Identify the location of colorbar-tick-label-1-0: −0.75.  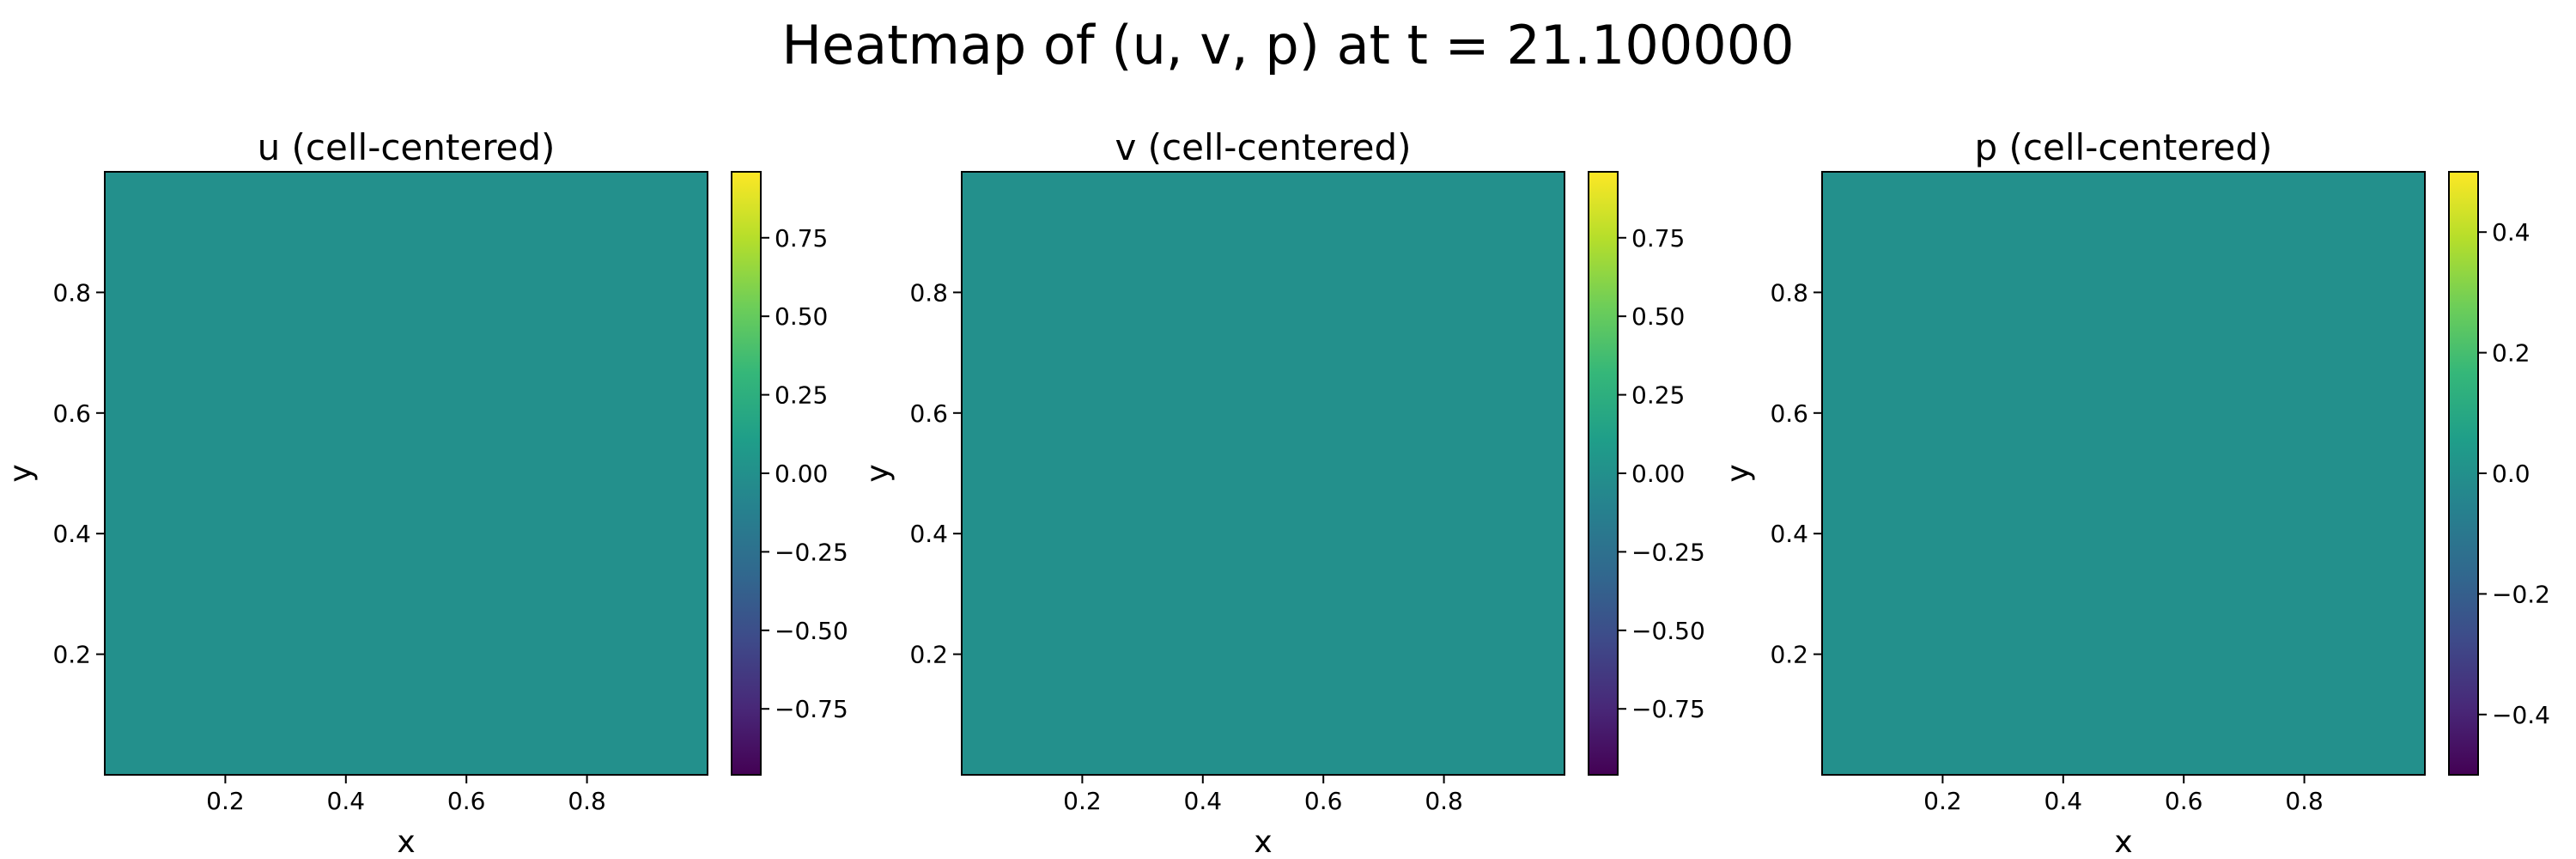
(1668, 709).